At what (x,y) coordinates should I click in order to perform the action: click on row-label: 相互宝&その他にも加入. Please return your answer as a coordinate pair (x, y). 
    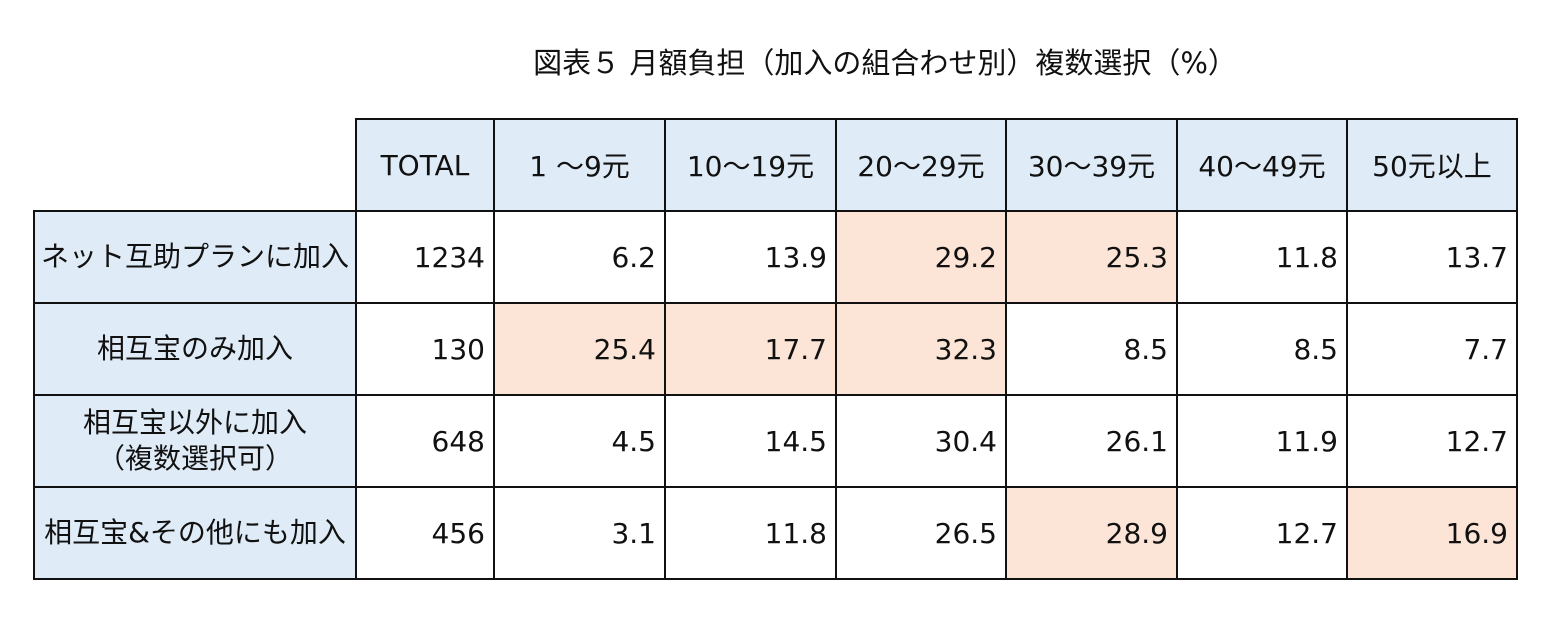
    Looking at the image, I should click on (195, 533).